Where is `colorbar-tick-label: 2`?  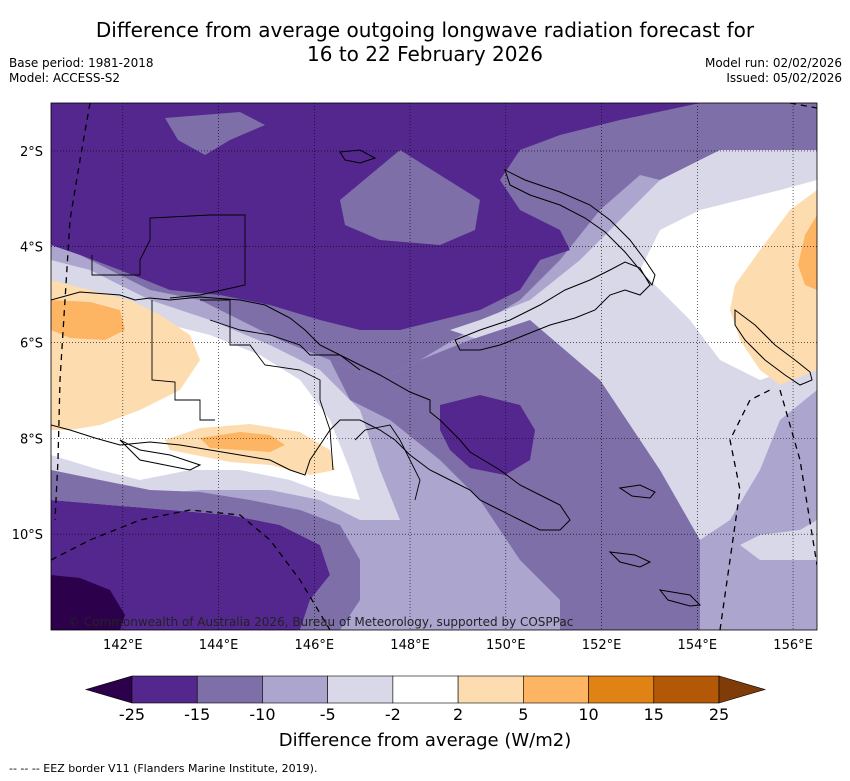
colorbar-tick-label: 2 is located at coordinates (458, 714).